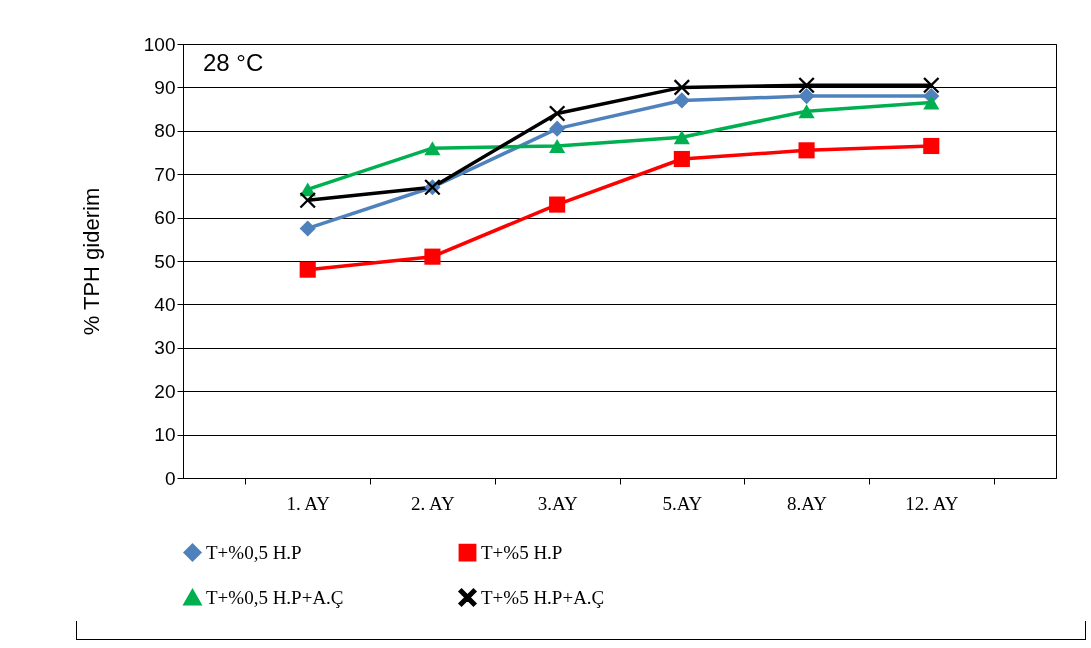 This screenshot has height=648, width=1091. Describe the element at coordinates (522, 552) in the screenshot. I see `legend-label: T+%5 H.P` at that location.